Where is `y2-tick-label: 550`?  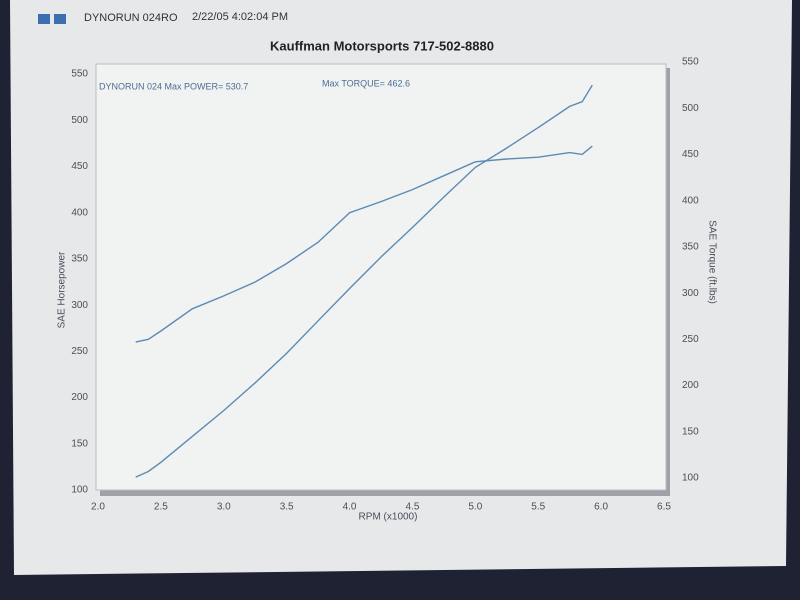 y2-tick-label: 550 is located at coordinates (690, 62).